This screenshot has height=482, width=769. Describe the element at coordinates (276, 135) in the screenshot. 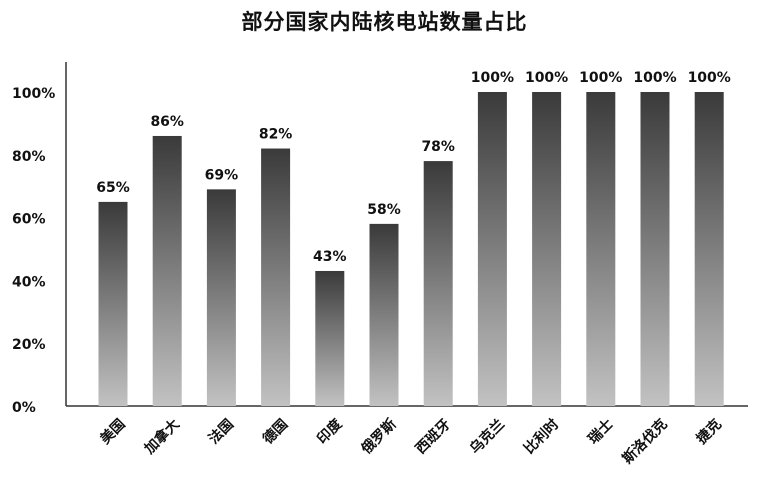

I see `data-label: 82%` at that location.